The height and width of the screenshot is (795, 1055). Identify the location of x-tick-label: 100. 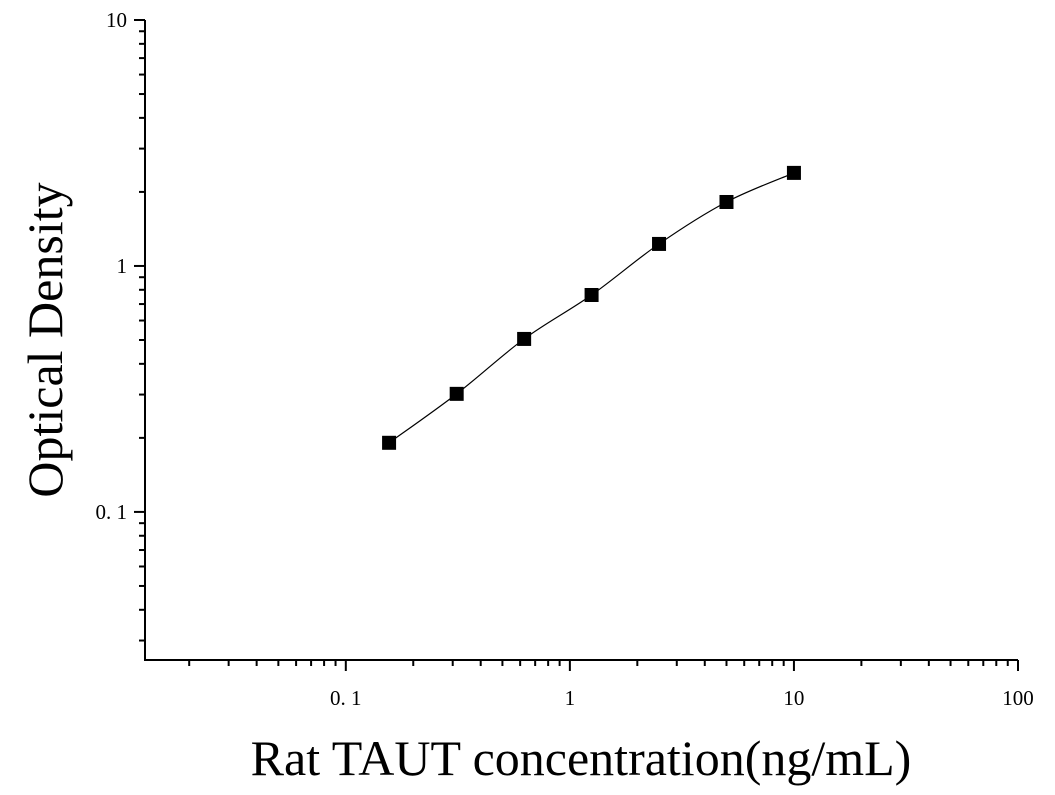
(1018, 698).